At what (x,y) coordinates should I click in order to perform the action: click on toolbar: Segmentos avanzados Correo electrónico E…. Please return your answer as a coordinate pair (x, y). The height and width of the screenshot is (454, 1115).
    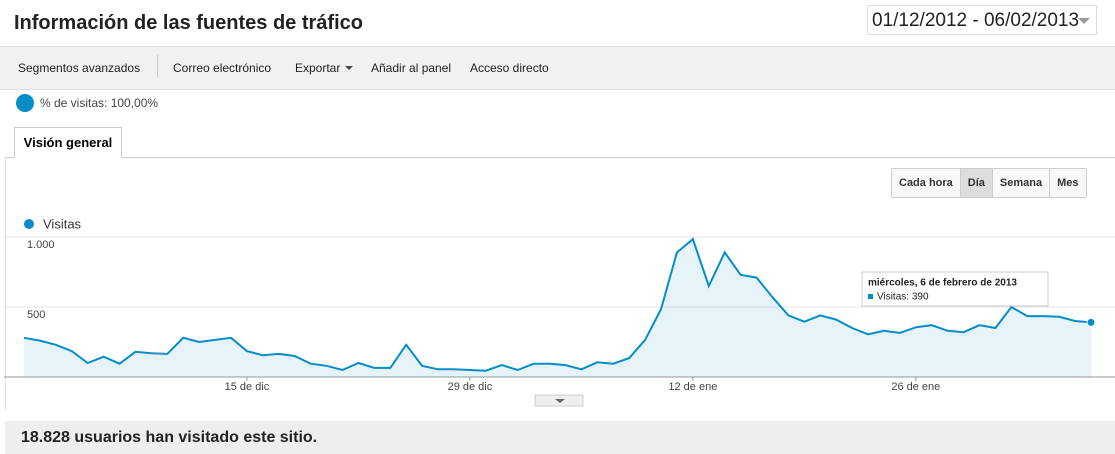
    Looking at the image, I should click on (557, 68).